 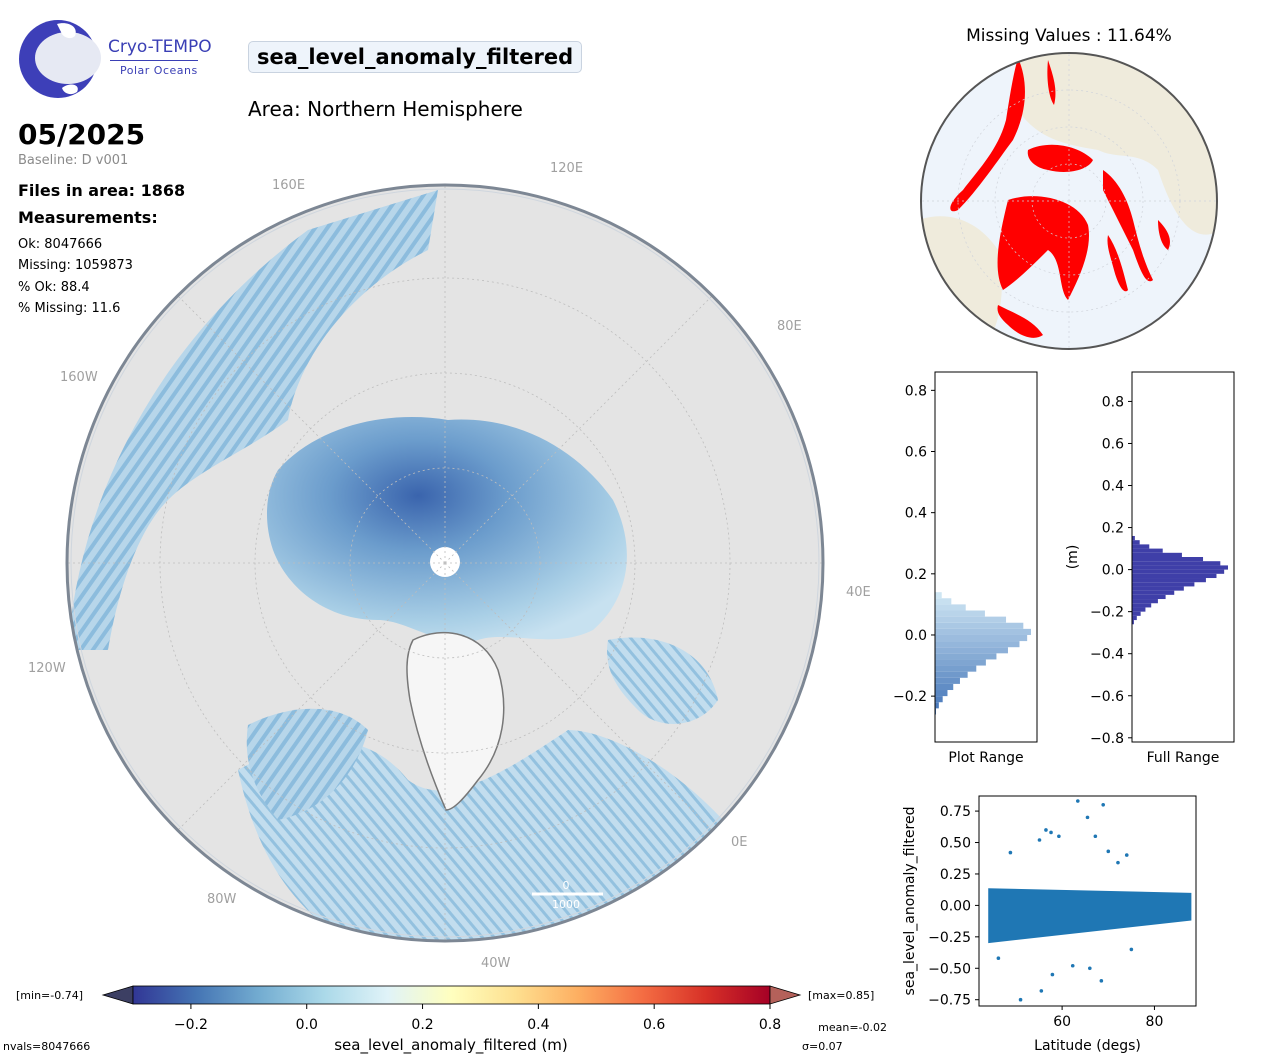 I want to click on measurements-title: Measurements:, so click(x=88, y=217).